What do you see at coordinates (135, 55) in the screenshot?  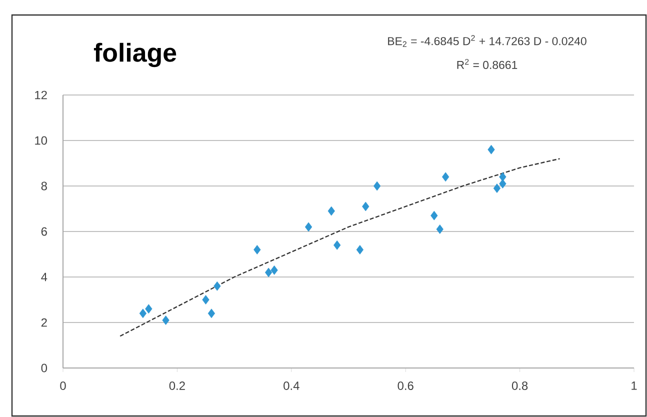 I see `chart-title: foliage` at bounding box center [135, 55].